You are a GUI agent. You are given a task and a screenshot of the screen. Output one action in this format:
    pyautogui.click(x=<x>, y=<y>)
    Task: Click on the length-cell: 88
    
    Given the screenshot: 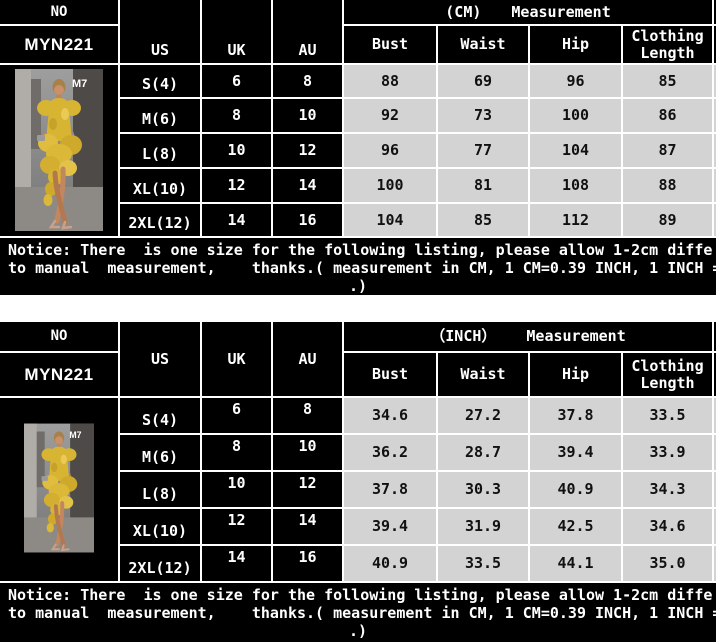 What is the action you would take?
    pyautogui.click(x=667, y=185)
    